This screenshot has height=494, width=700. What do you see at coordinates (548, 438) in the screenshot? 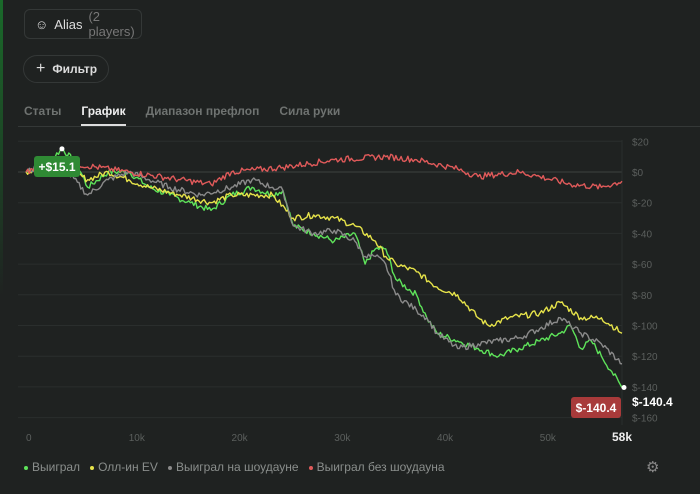
I see `x-tick-label: 50k` at bounding box center [548, 438].